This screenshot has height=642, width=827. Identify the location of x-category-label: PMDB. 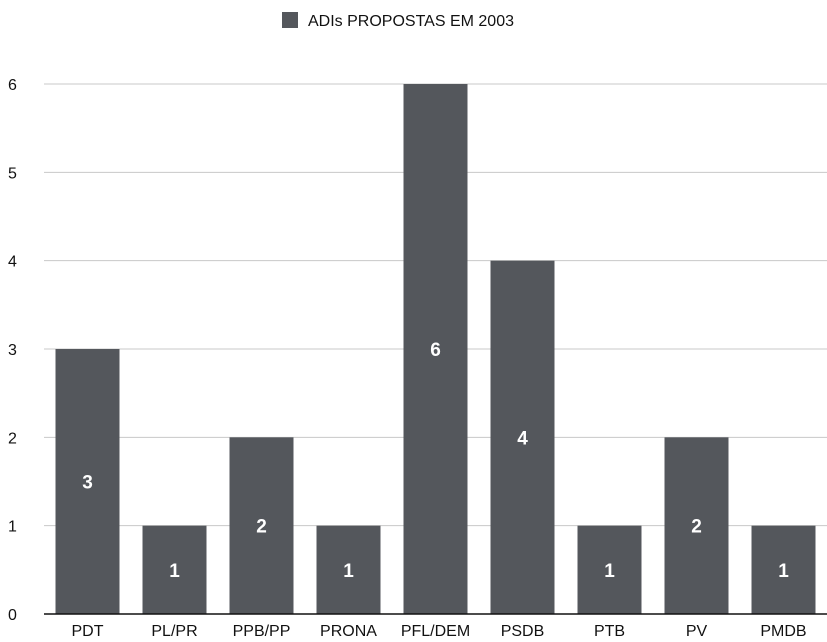
(783, 631).